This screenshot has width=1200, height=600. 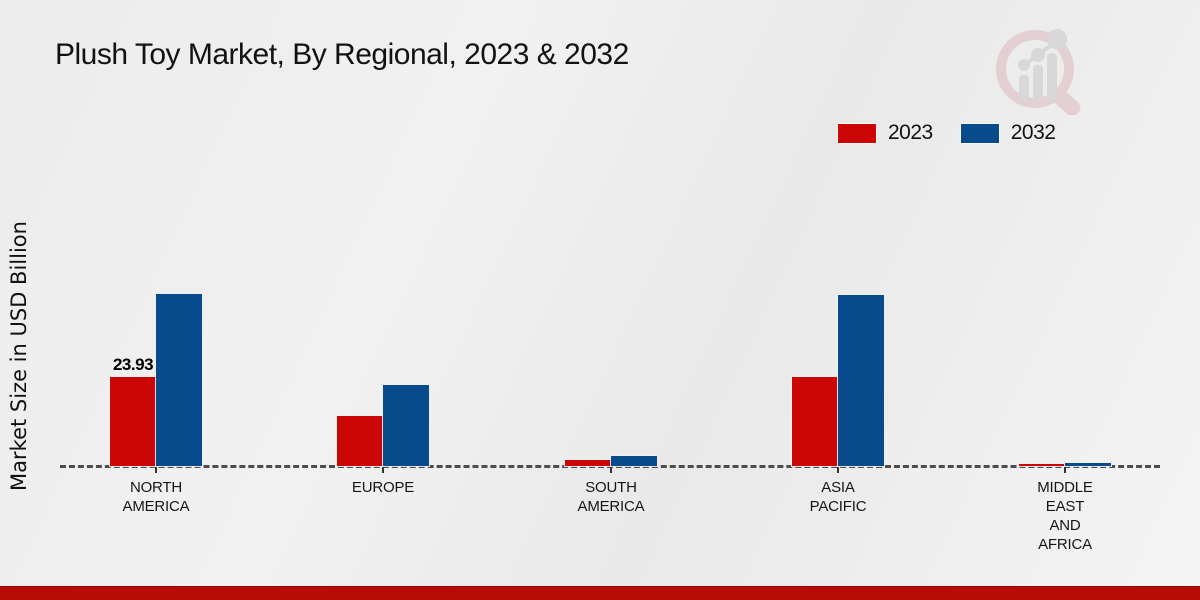 I want to click on bar-2023-asia-pacific, so click(x=815, y=421).